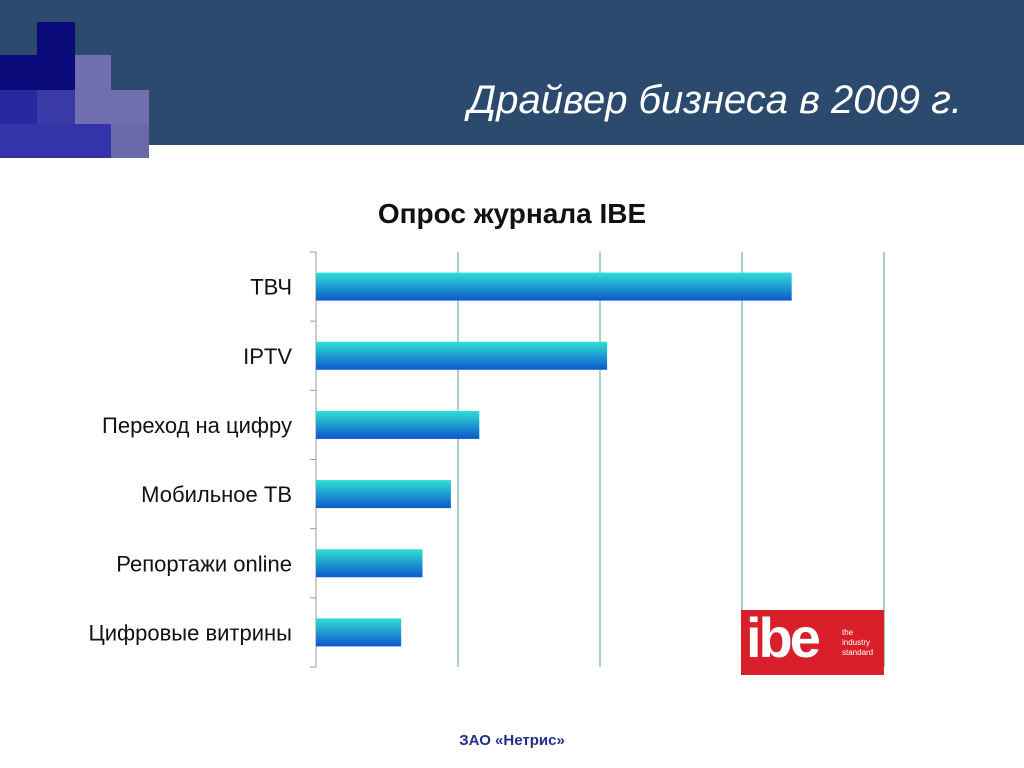 This screenshot has height=768, width=1024. Describe the element at coordinates (512, 213) in the screenshot. I see `chart-title: Опрос журнала IBE` at that location.